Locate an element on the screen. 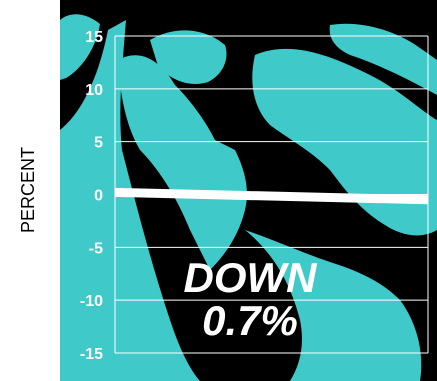 Image resolution: width=437 pixels, height=381 pixels. y-tick-label: -10 is located at coordinates (91, 301).